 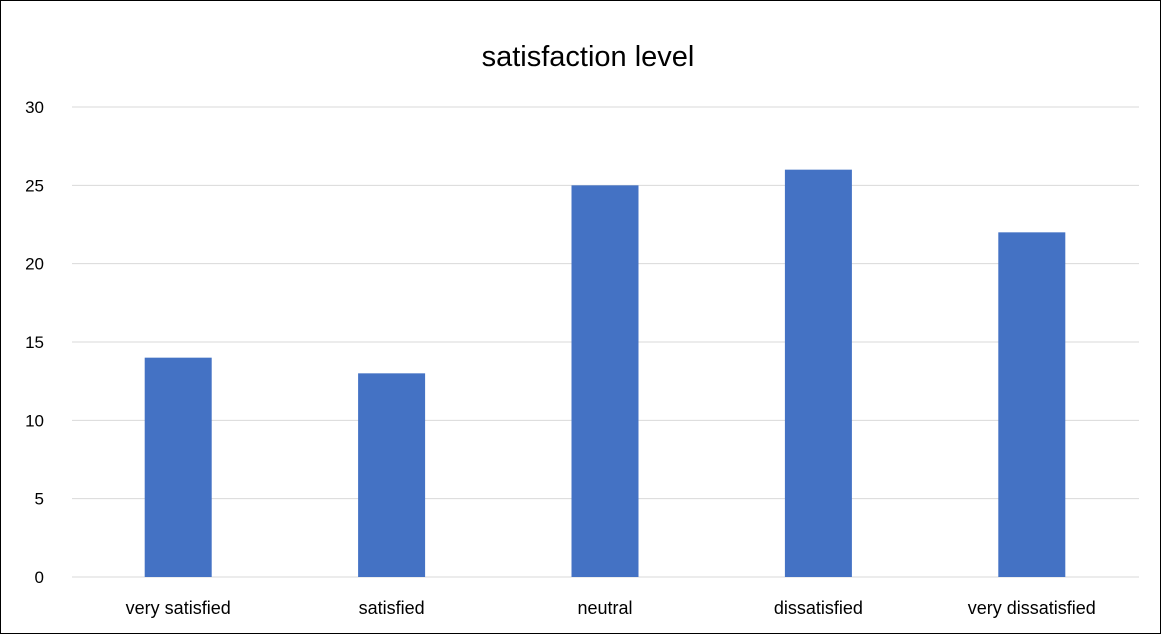 What do you see at coordinates (604, 608) in the screenshot?
I see `x-category-label: neutral` at bounding box center [604, 608].